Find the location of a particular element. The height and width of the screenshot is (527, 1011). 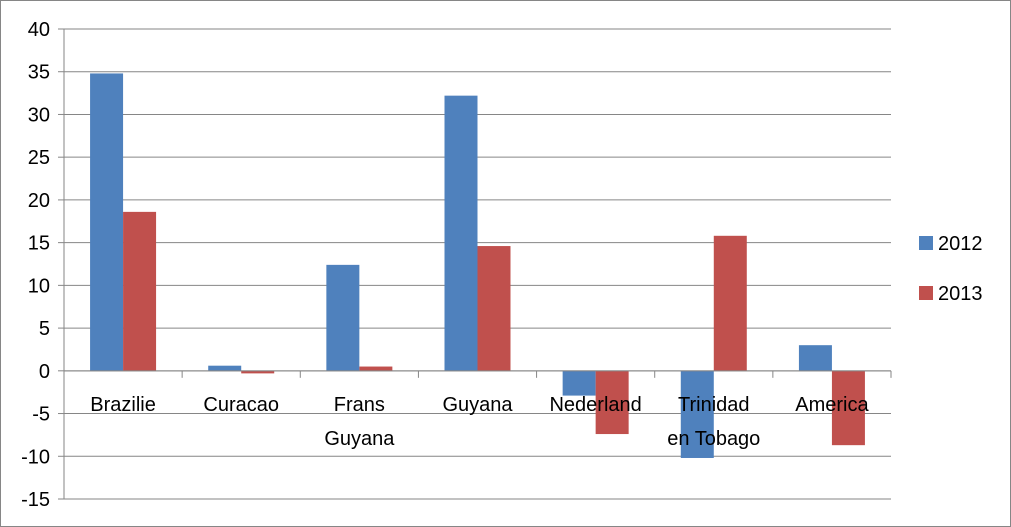

x-category-label: Guyana is located at coordinates (477, 405).